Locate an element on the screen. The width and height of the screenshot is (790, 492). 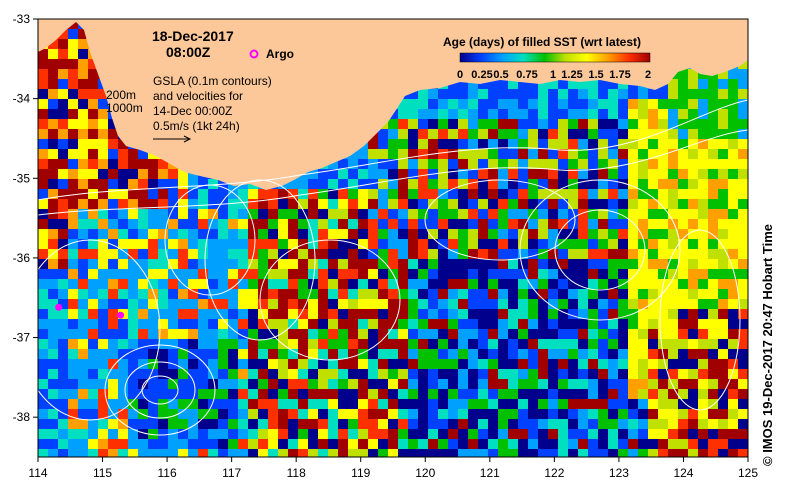
gsla-line-1: GSLA (0.1m contours) is located at coordinates (212, 81).